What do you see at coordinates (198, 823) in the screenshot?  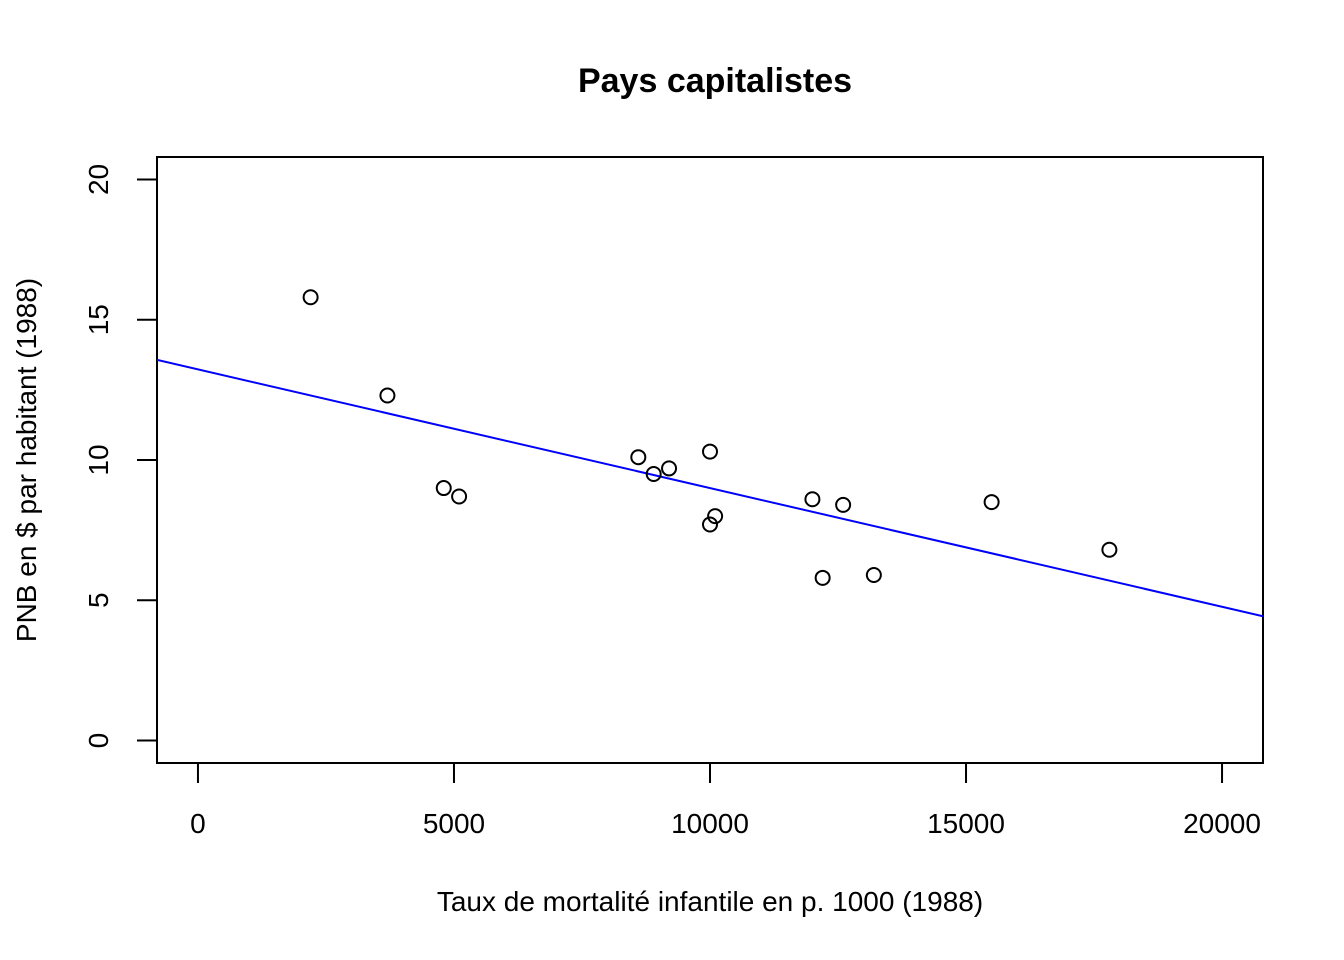 I see `x-tick-label: 0` at bounding box center [198, 823].